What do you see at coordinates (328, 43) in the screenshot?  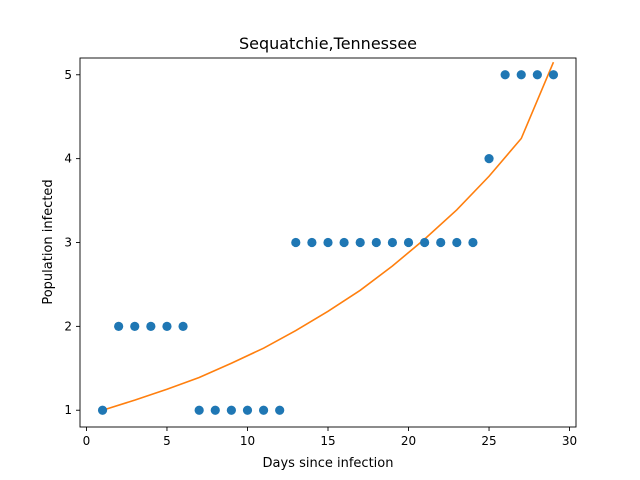 I see `chart-title: Sequatchie,Tennessee` at bounding box center [328, 43].